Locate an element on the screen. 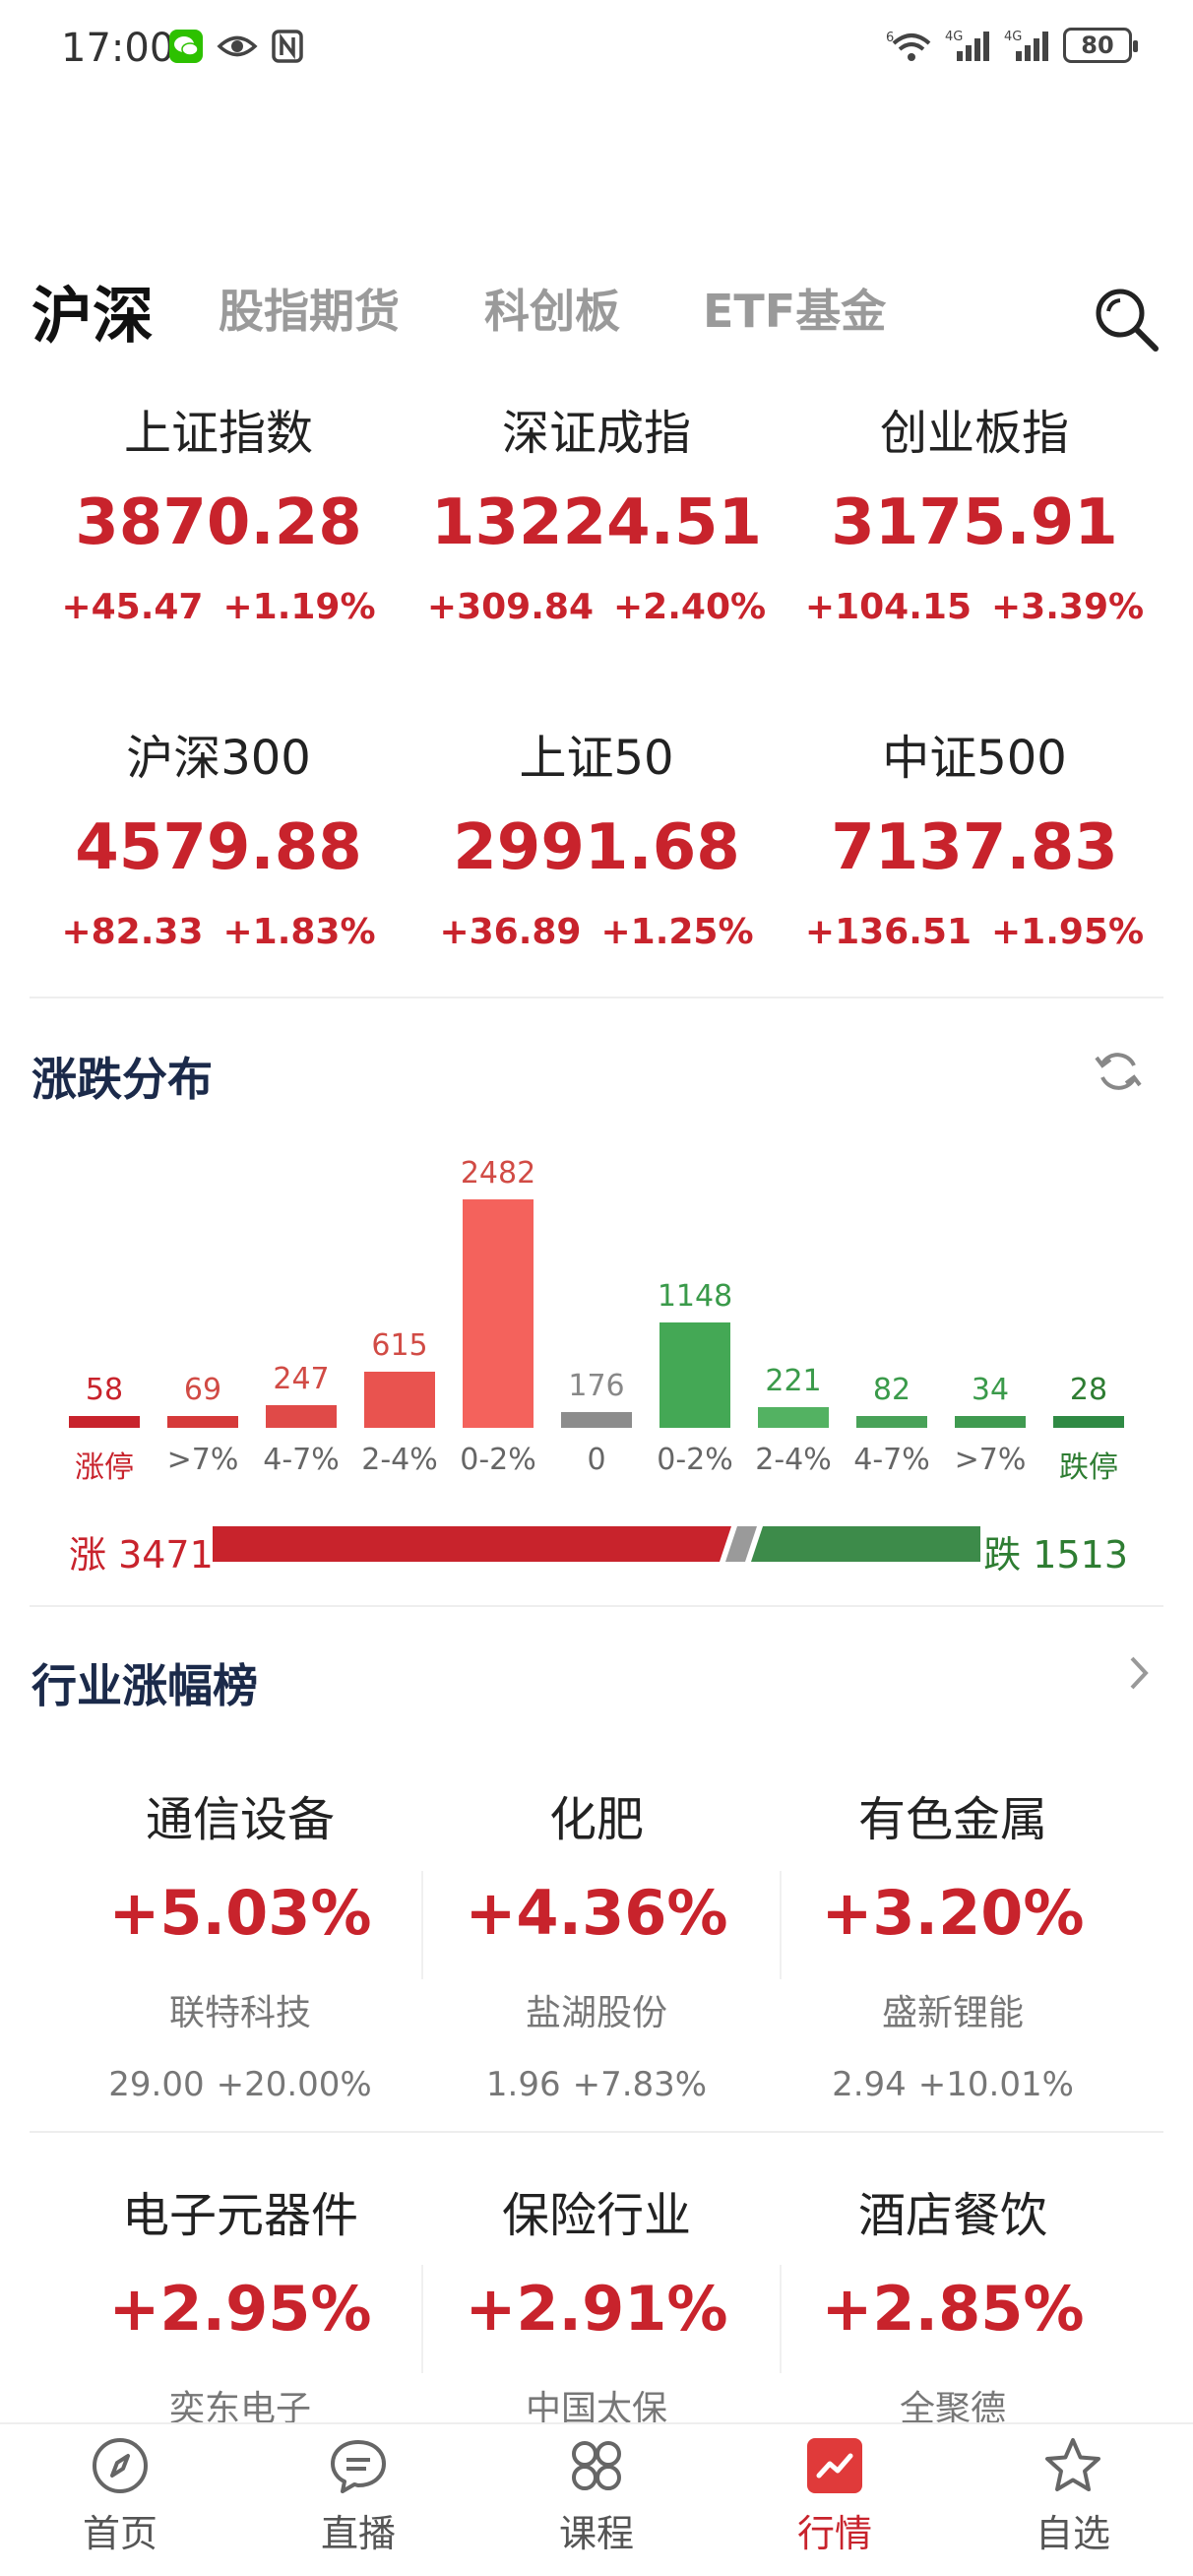  index-card: 创业板指 3175.91 +104.15 +3.39% is located at coordinates (974, 510).